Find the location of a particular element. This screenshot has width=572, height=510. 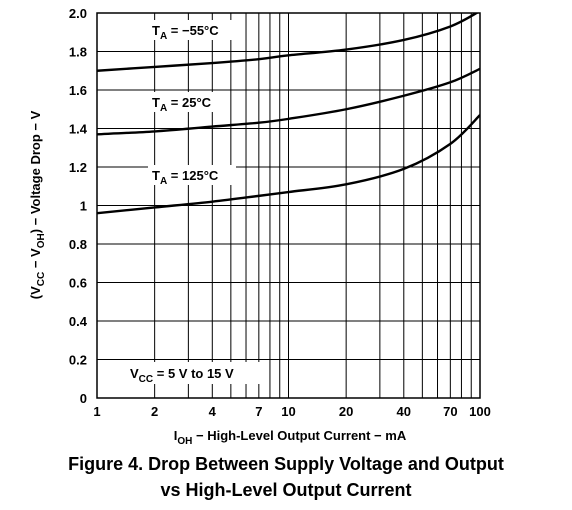

y-tick-label-2: 0.4 is located at coordinates (78, 321).